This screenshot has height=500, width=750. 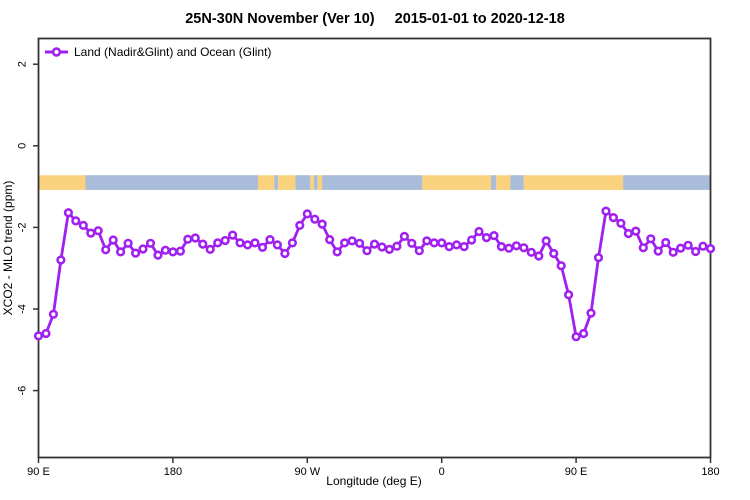 I want to click on legend: Land (Nadir&Glint) and Ocean (Glint), so click(x=158, y=52).